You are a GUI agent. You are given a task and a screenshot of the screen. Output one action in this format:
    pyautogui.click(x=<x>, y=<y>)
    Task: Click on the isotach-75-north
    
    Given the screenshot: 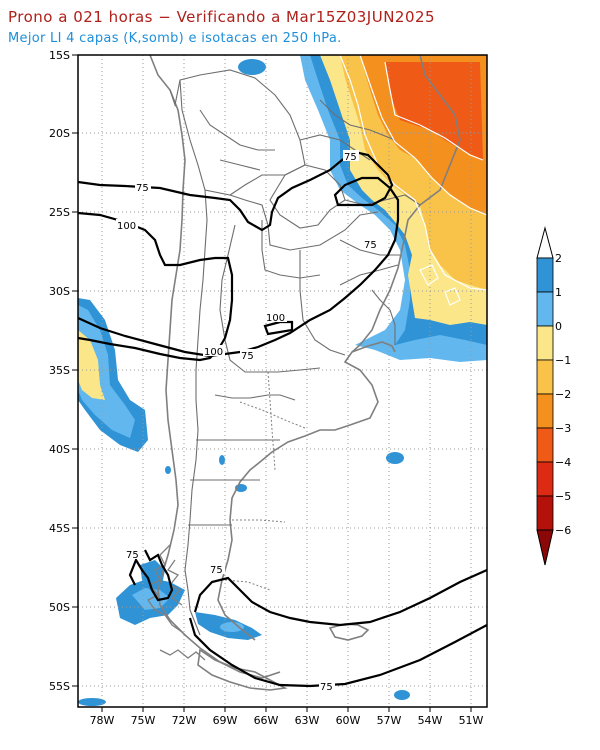 What is the action you would take?
    pyautogui.click(x=238, y=254)
    